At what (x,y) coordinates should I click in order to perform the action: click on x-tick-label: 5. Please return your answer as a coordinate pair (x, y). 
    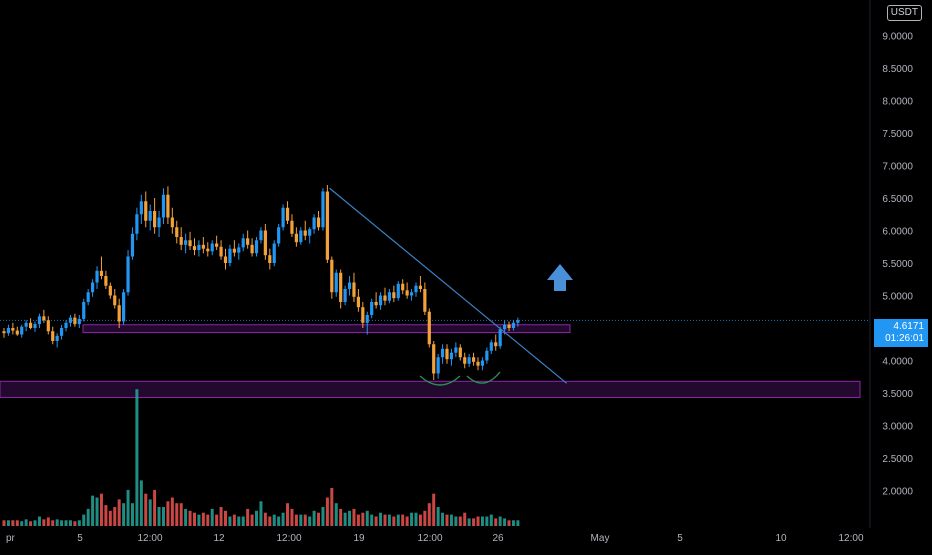
    Looking at the image, I should click on (80, 538).